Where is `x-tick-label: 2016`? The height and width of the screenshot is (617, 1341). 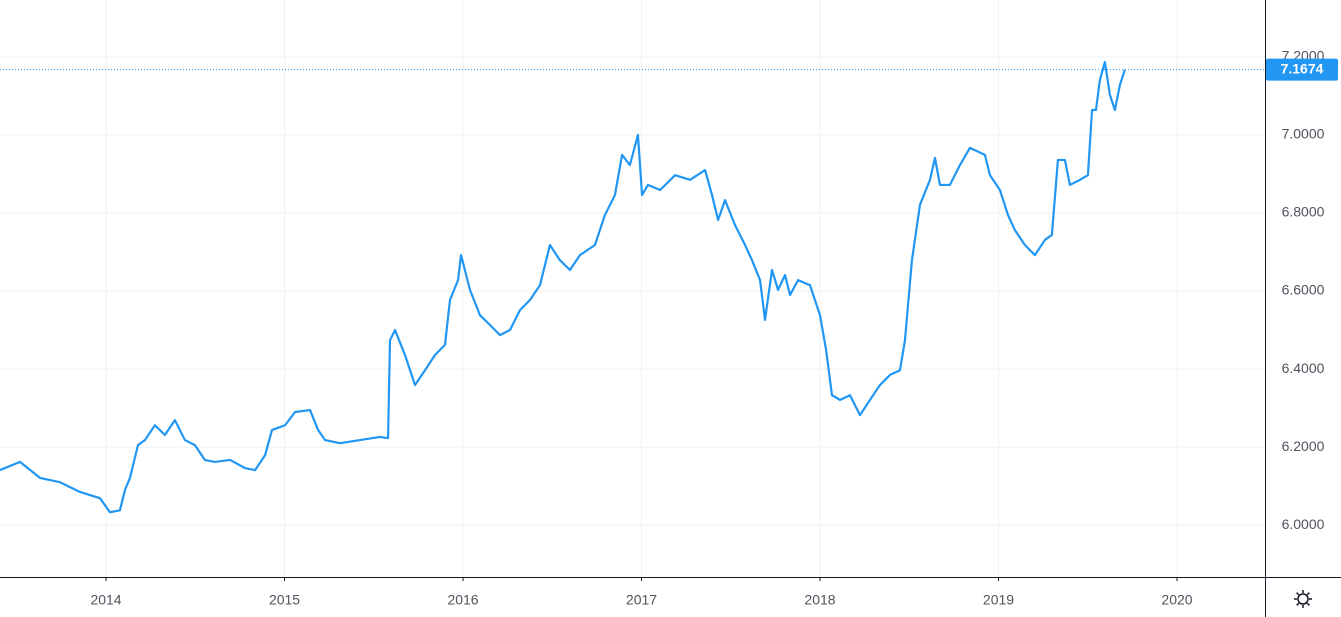
x-tick-label: 2016 is located at coordinates (462, 600).